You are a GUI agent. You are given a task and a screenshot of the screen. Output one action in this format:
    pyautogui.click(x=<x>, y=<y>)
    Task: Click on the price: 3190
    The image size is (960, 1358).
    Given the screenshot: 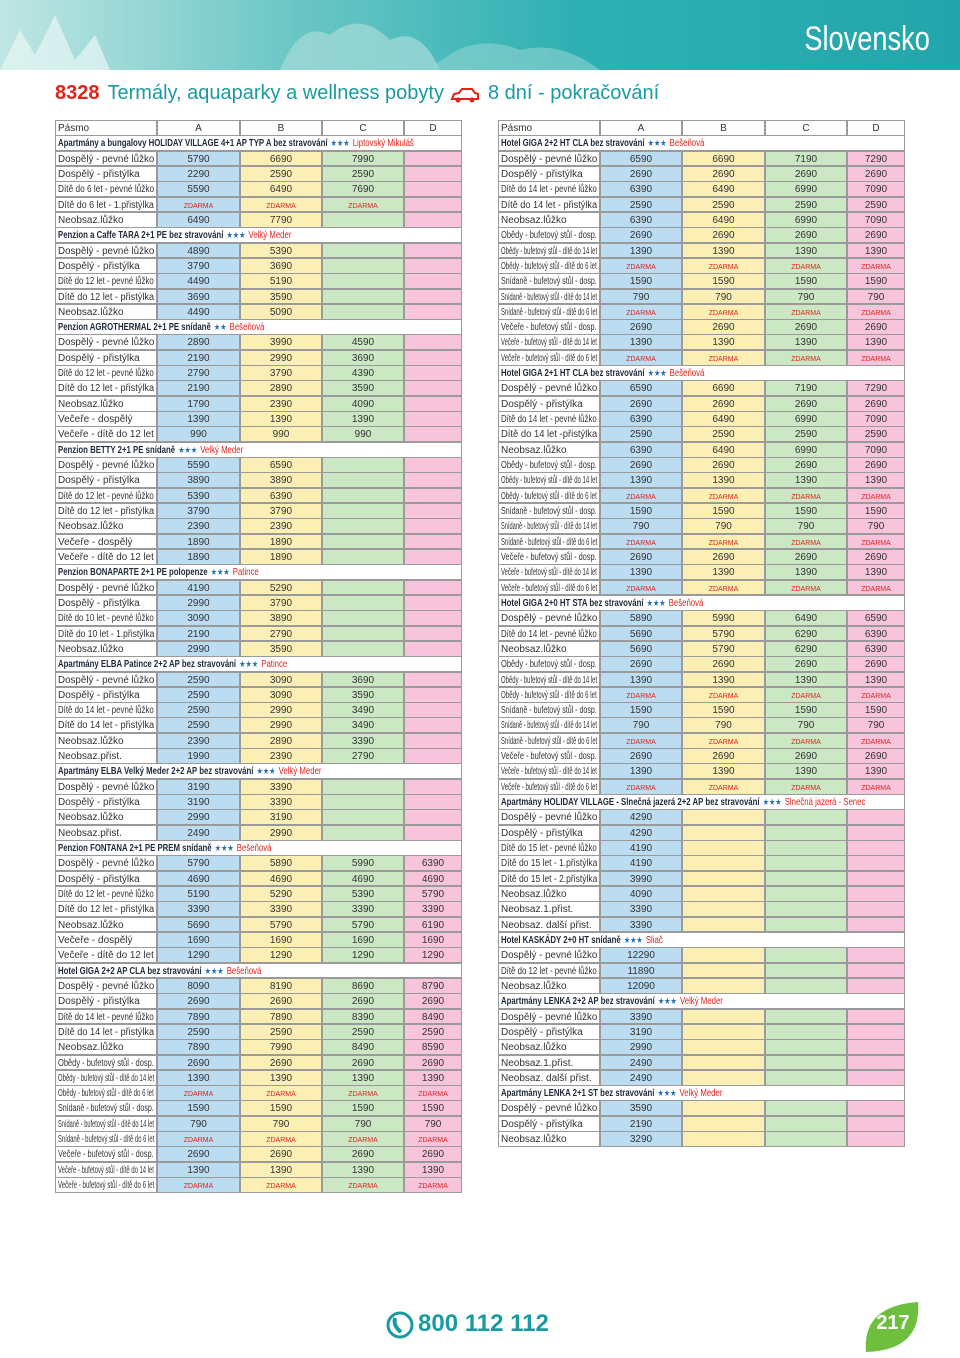 What is the action you would take?
    pyautogui.click(x=198, y=787)
    